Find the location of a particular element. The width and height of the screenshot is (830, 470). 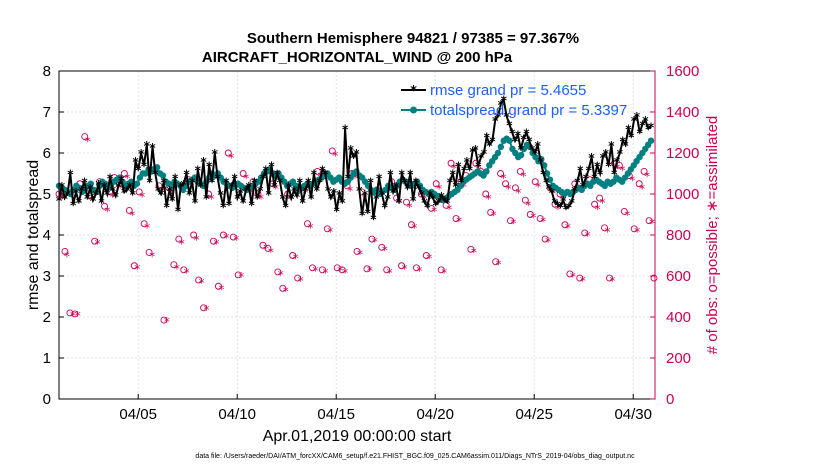

x-tick-label: 04/30 is located at coordinates (633, 414).